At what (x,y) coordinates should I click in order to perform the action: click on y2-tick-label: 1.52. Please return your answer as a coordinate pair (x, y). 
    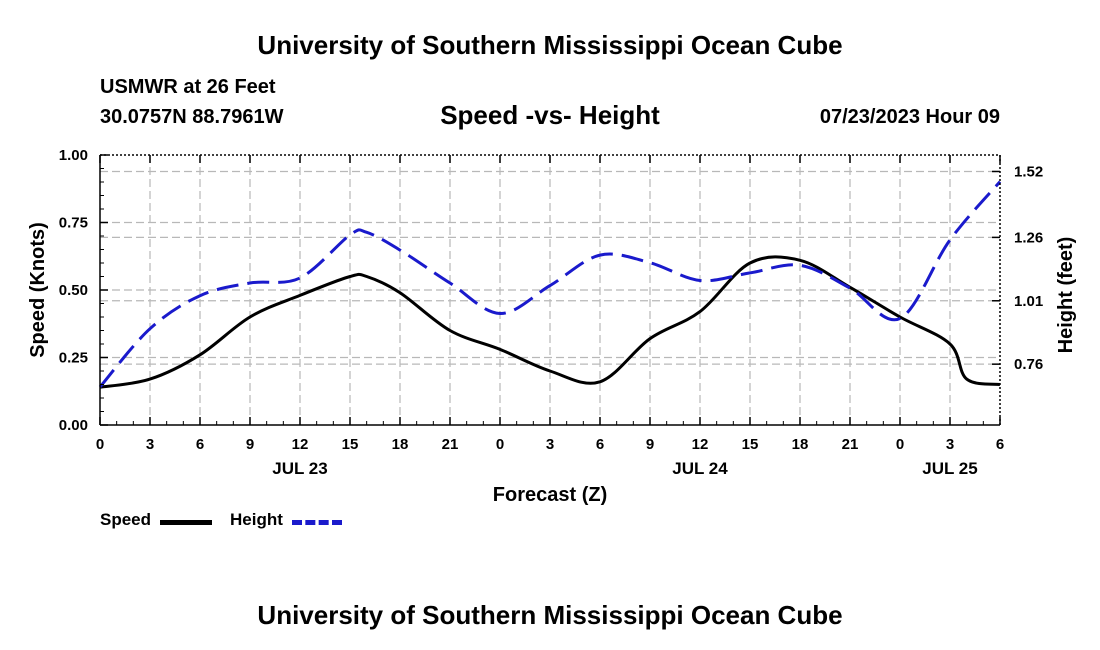
    Looking at the image, I should click on (1028, 171).